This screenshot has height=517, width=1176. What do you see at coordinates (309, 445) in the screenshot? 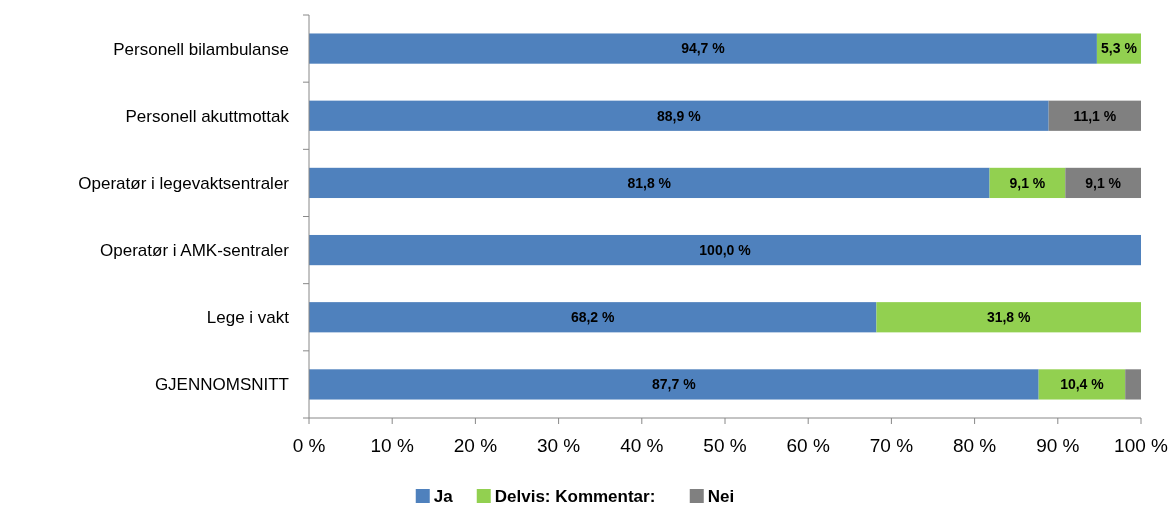
I see `x-tick-label: 0 %` at bounding box center [309, 445].